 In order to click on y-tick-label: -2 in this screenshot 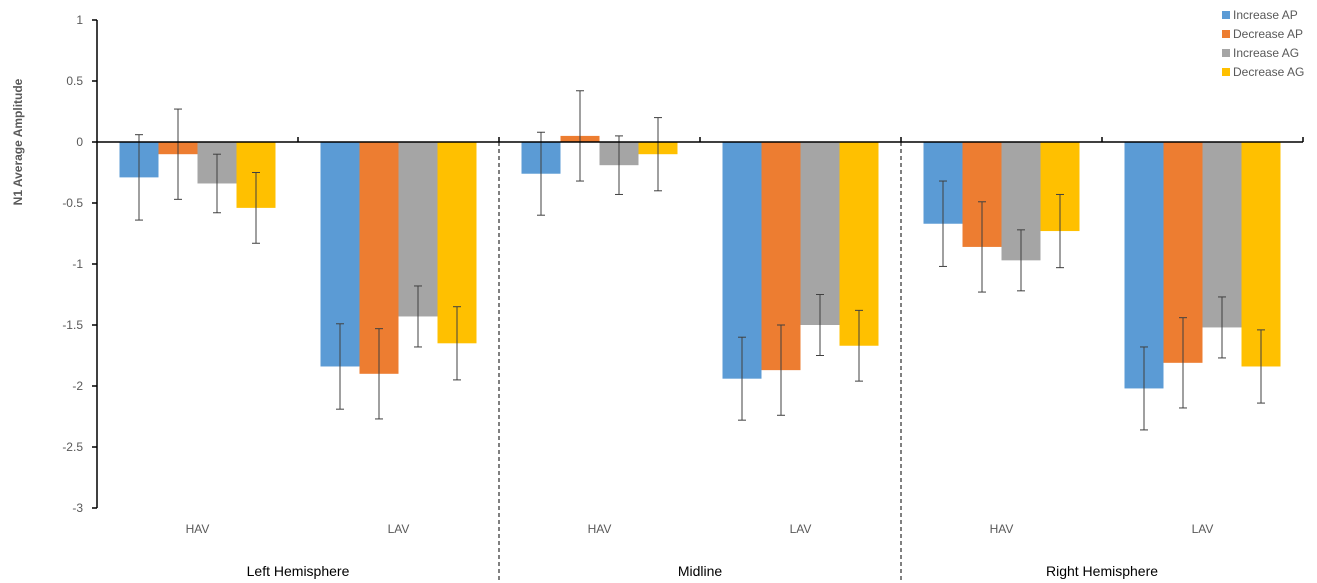, I will do `click(77, 386)`.